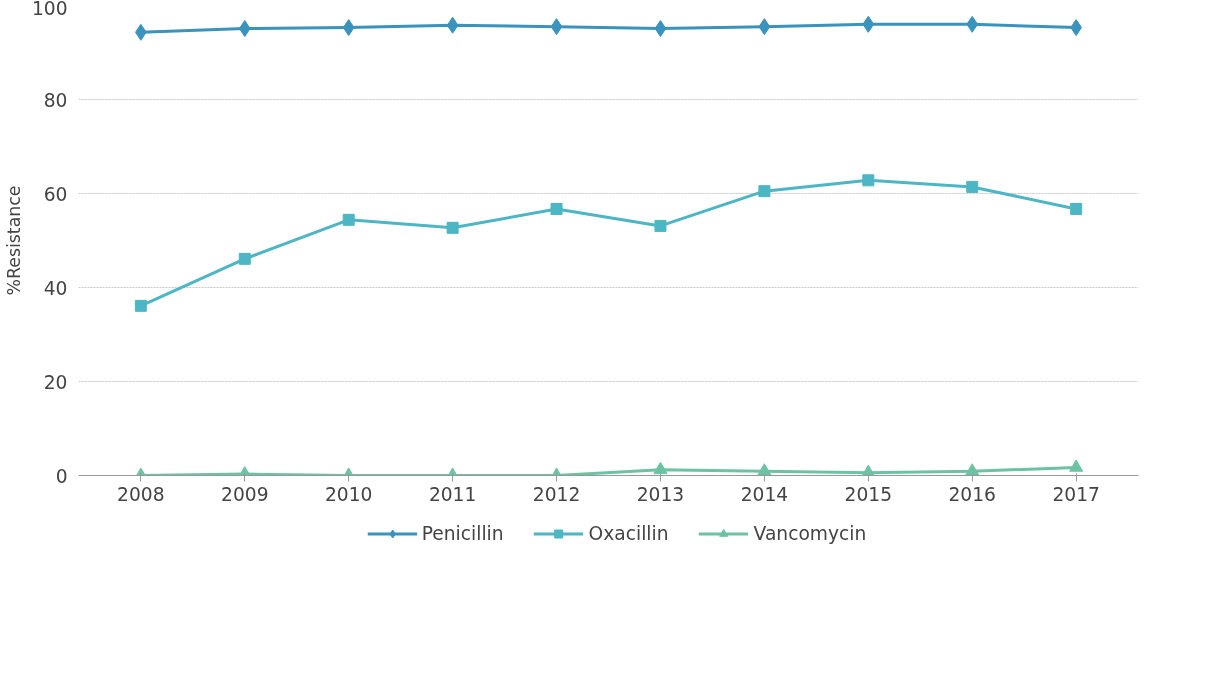 This screenshot has height=684, width=1214. I want to click on x-tick-label: 2008, so click(141, 494).